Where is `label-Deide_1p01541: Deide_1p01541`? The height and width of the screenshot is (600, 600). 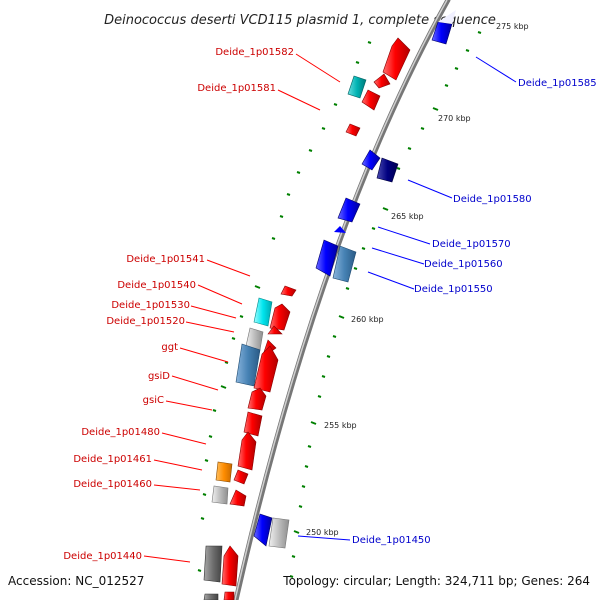 label-Deide_1p01541: Deide_1p01541 is located at coordinates (165, 259).